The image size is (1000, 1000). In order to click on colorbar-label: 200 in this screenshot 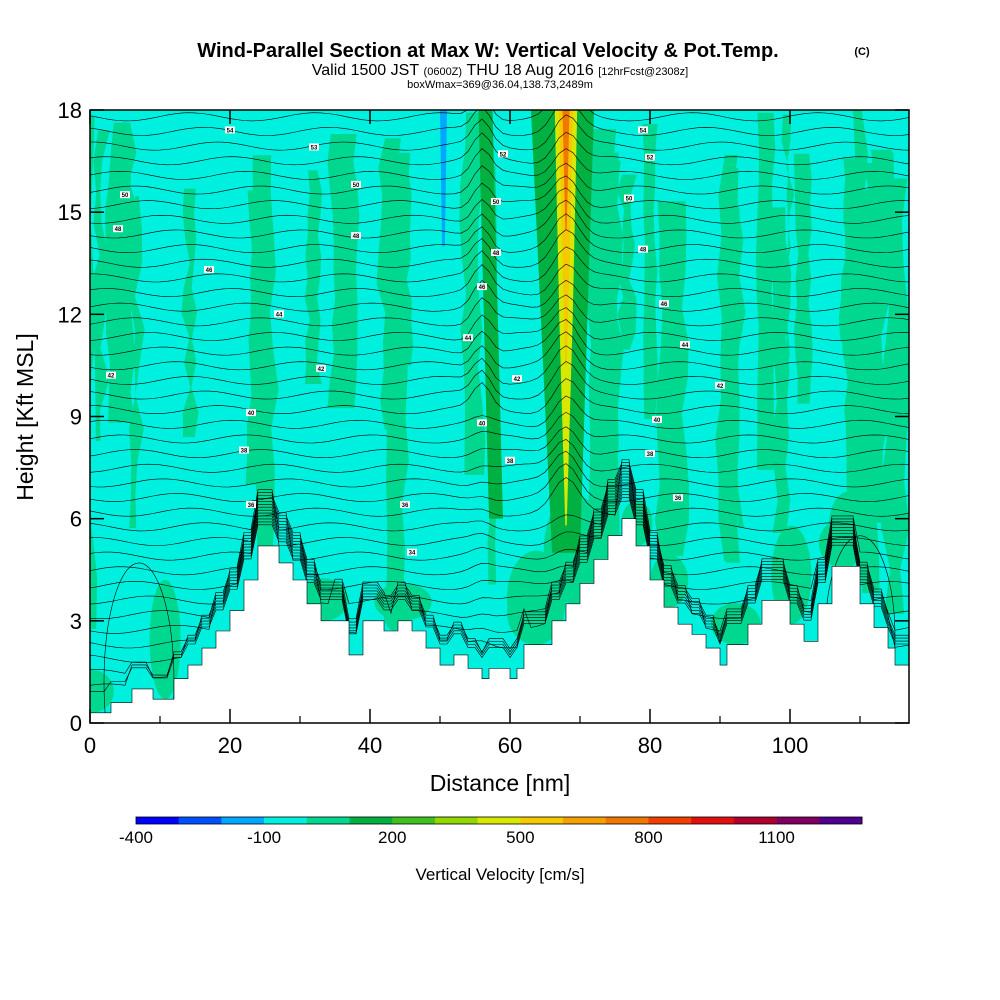, I will do `click(392, 837)`.